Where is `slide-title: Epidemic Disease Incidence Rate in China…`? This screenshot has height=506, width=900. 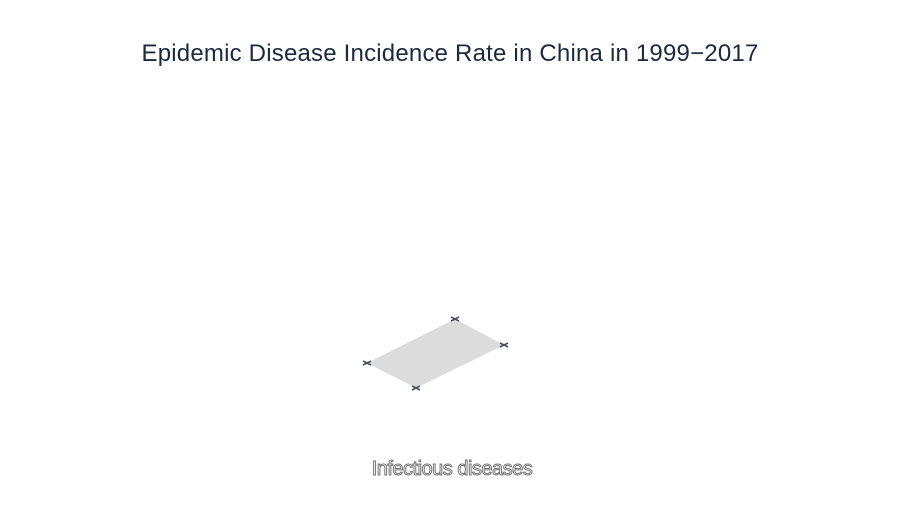
slide-title: Epidemic Disease Incidence Rate in China… is located at coordinates (450, 53).